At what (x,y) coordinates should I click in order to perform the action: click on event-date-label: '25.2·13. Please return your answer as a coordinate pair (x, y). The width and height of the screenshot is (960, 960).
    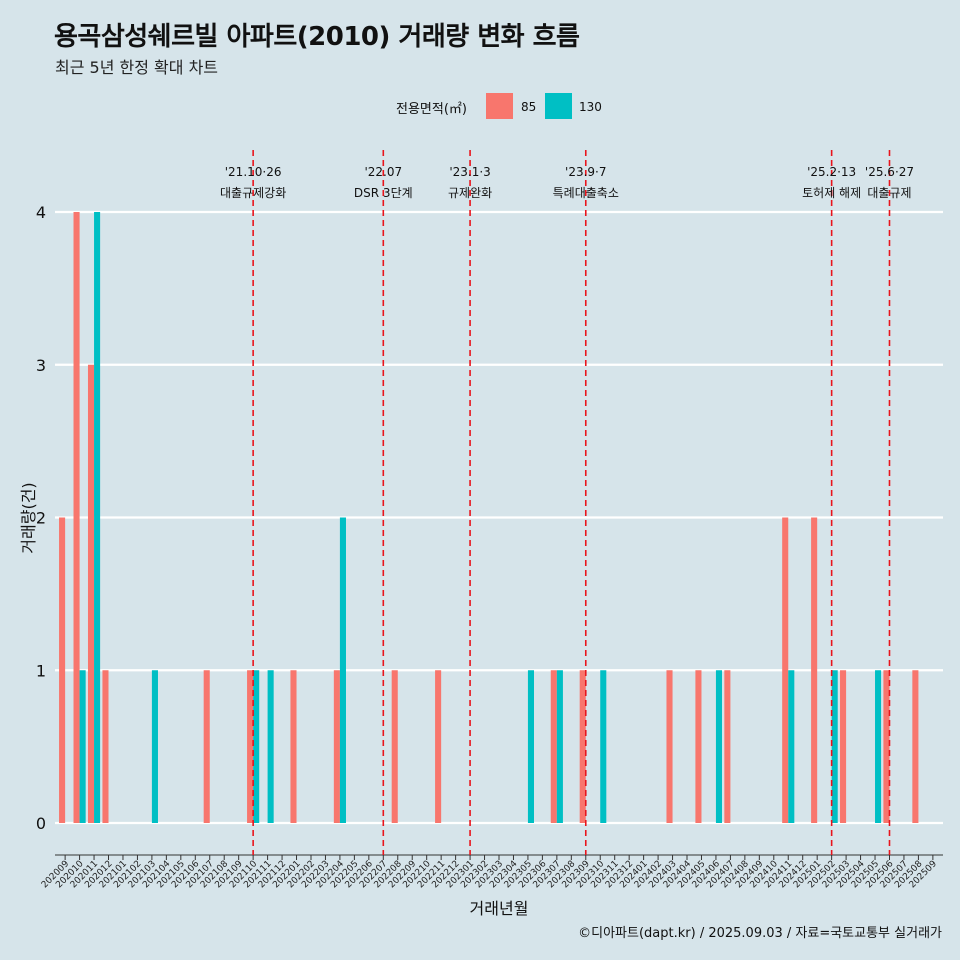
    Looking at the image, I should click on (831, 172).